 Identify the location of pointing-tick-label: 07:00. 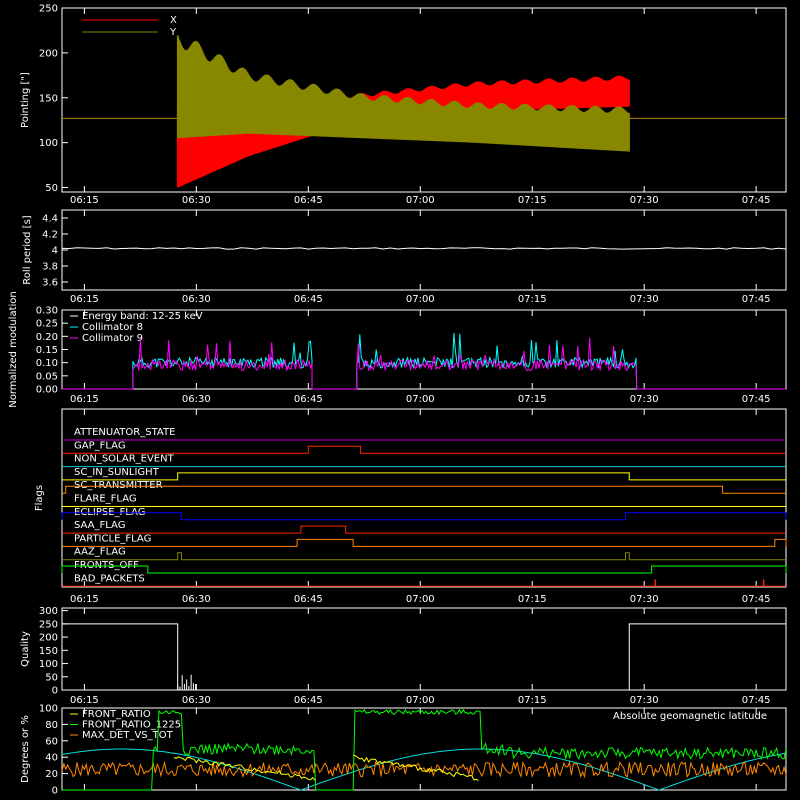
(420, 200).